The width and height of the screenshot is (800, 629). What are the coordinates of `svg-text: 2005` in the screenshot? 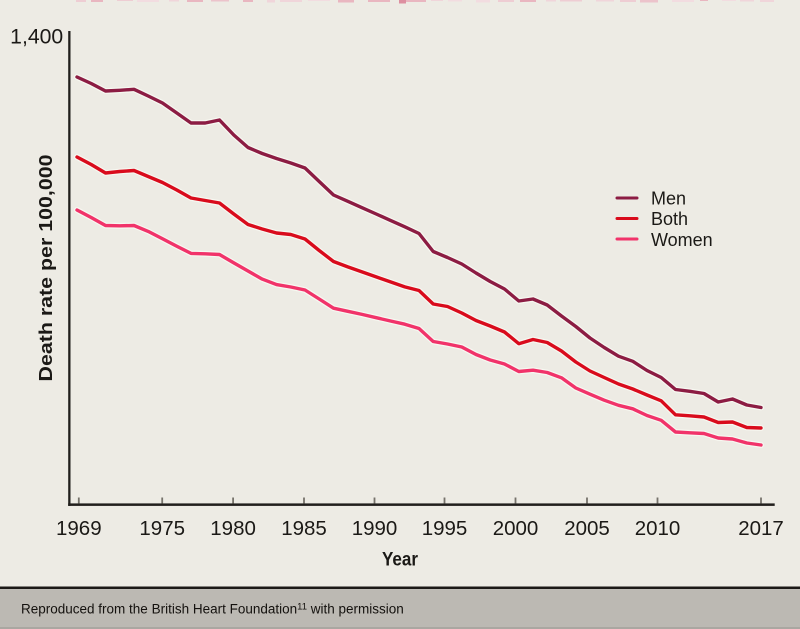 It's located at (587, 528).